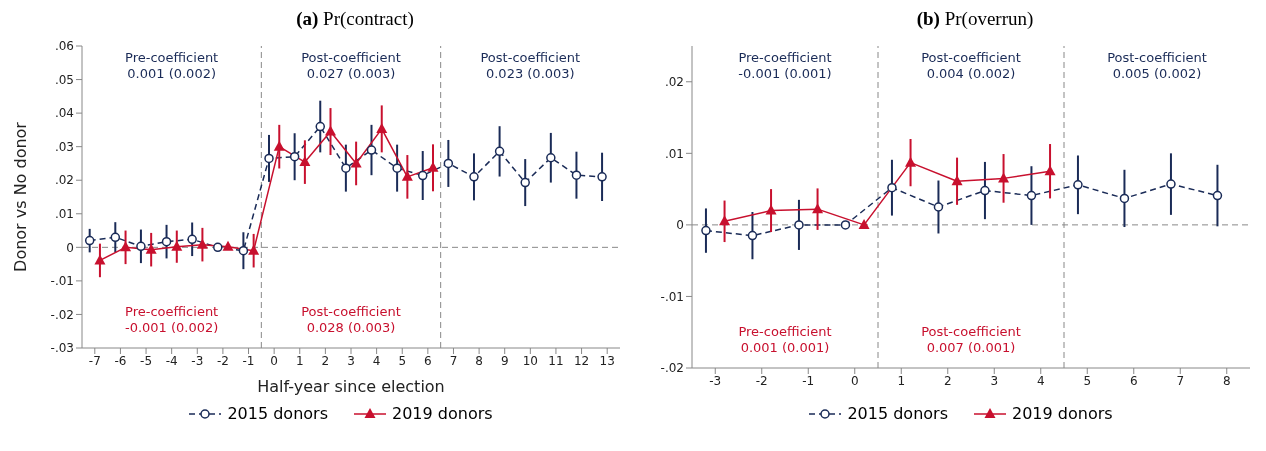  What do you see at coordinates (530, 66) in the screenshot?
I see `annotation: Post-coefficient 0.023 (0.003)` at bounding box center [530, 66].